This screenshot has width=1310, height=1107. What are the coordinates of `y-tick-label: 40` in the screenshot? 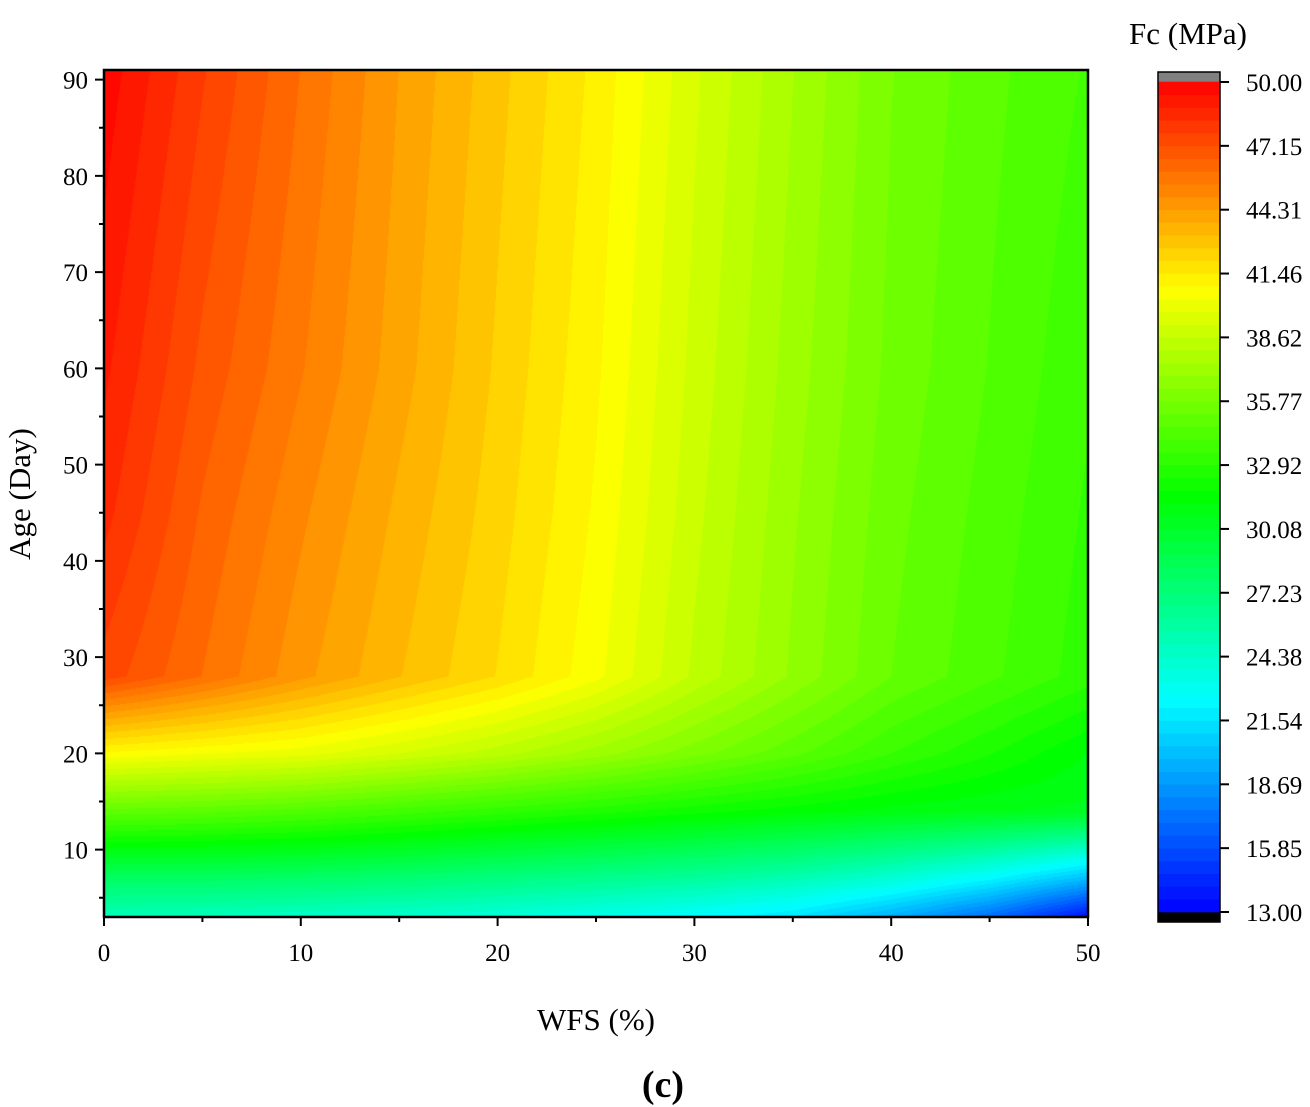 It's located at (75, 562).